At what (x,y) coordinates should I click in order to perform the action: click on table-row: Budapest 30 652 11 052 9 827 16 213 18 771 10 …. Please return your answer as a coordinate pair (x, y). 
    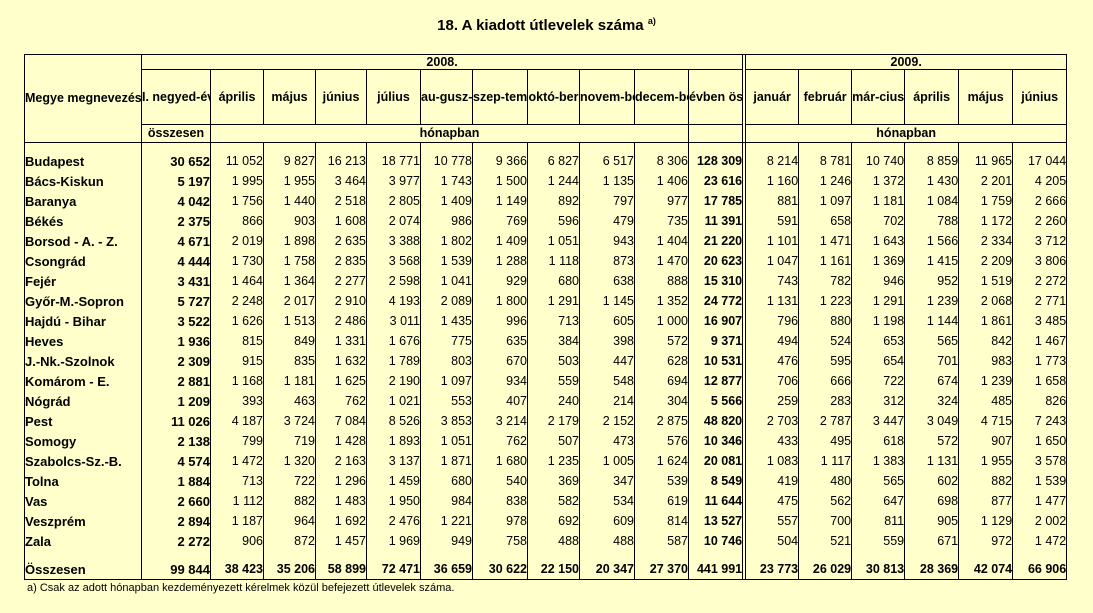
    Looking at the image, I should click on (546, 161).